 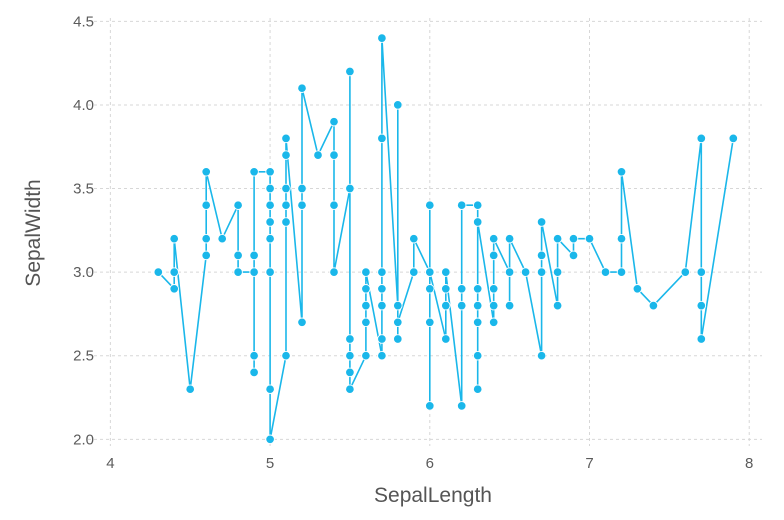 What do you see at coordinates (110, 463) in the screenshot?
I see `x-tick-label: 4` at bounding box center [110, 463].